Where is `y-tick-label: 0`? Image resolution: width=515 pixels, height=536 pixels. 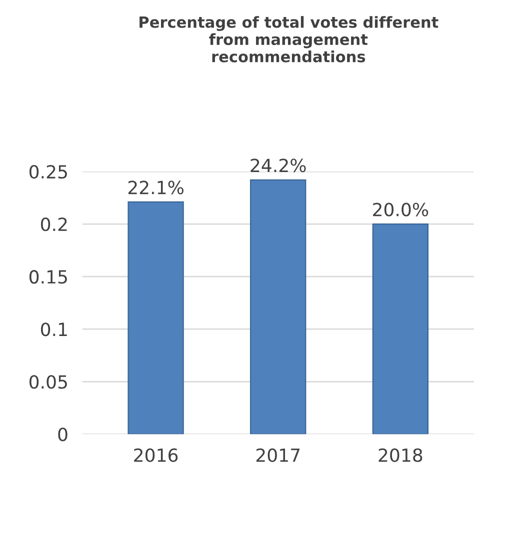
y-tick-label: 0 is located at coordinates (63, 435).